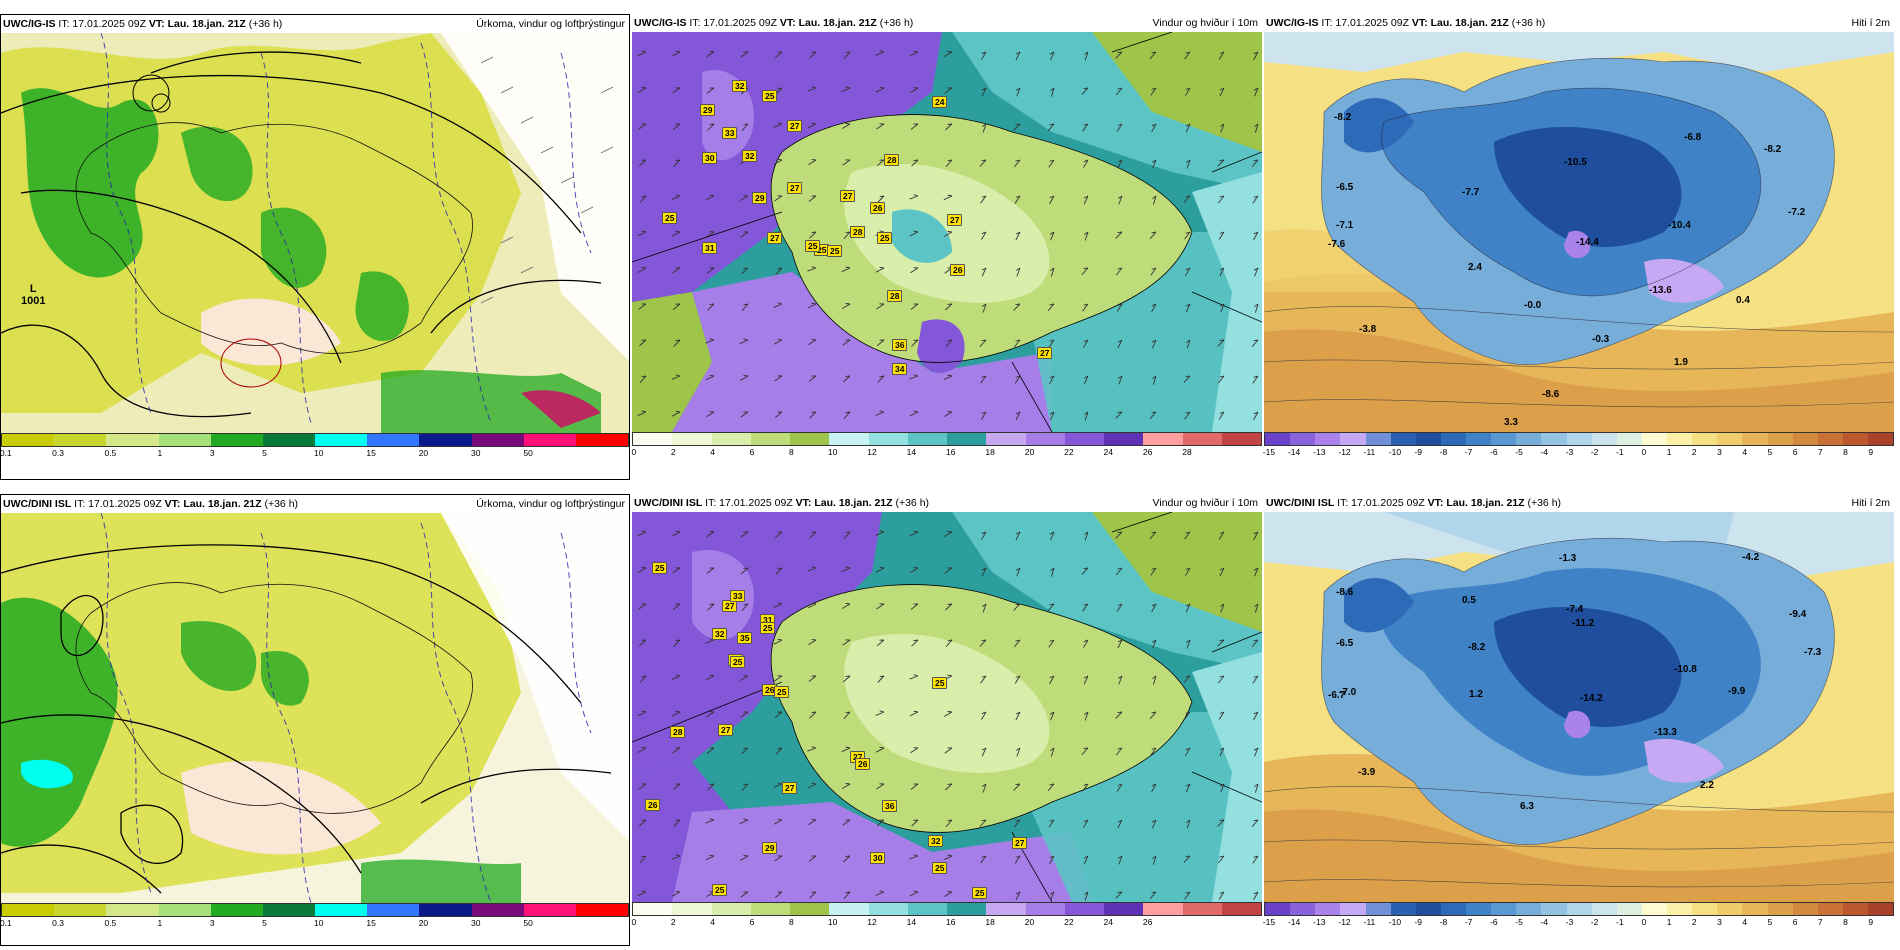 This screenshot has height=950, width=1900. I want to click on wind-colorbar-label: 2, so click(673, 922).